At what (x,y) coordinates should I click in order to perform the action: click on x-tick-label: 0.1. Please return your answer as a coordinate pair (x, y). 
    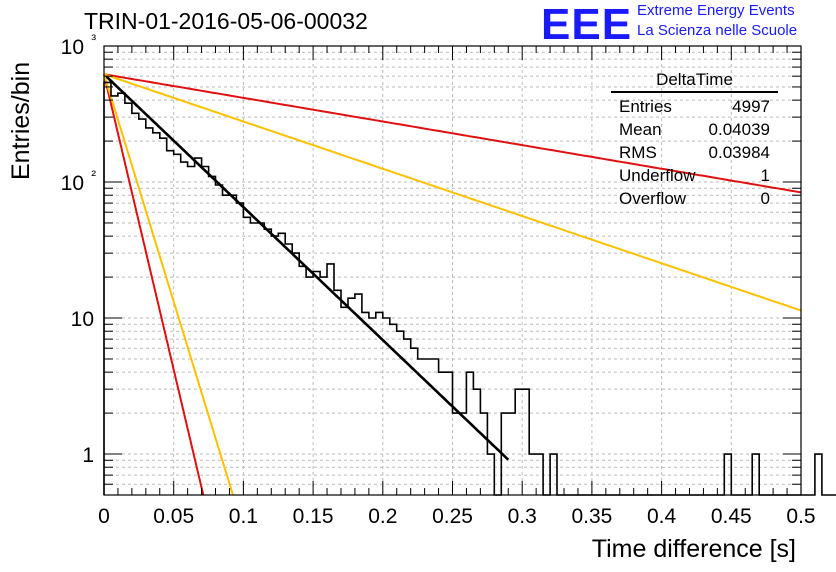
    Looking at the image, I should click on (243, 516).